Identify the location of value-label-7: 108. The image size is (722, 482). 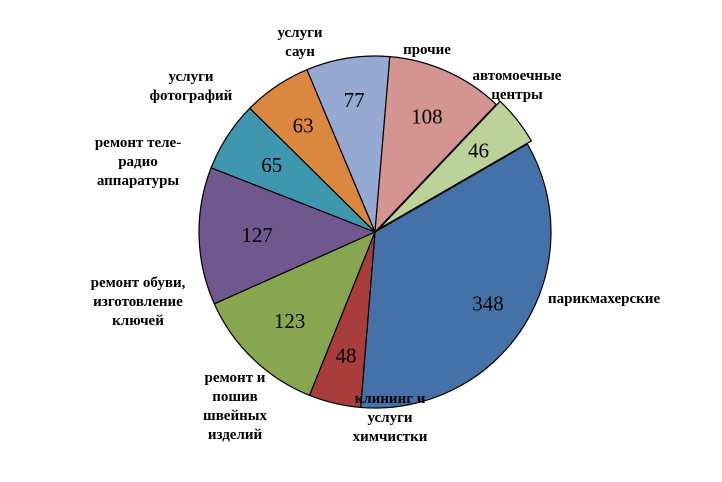
(427, 116).